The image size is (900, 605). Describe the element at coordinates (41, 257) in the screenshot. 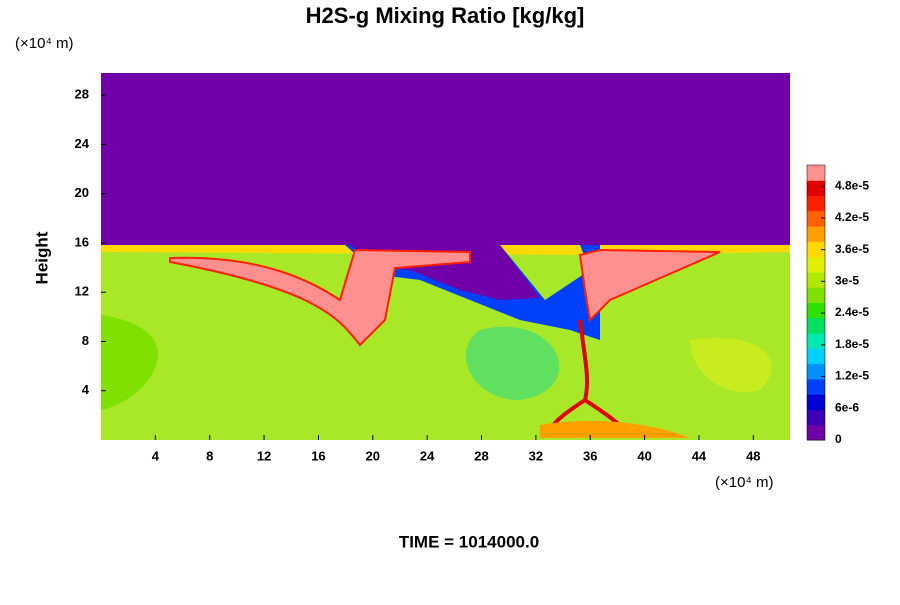

I see `y-axis-label: Height` at that location.